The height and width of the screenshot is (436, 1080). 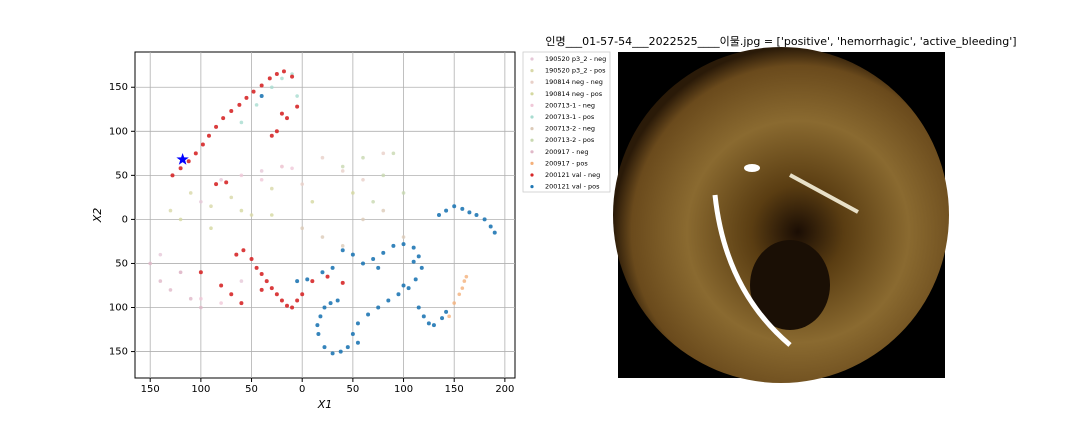 I want to click on legend-label: 190814 neg - pos, so click(x=574, y=94).